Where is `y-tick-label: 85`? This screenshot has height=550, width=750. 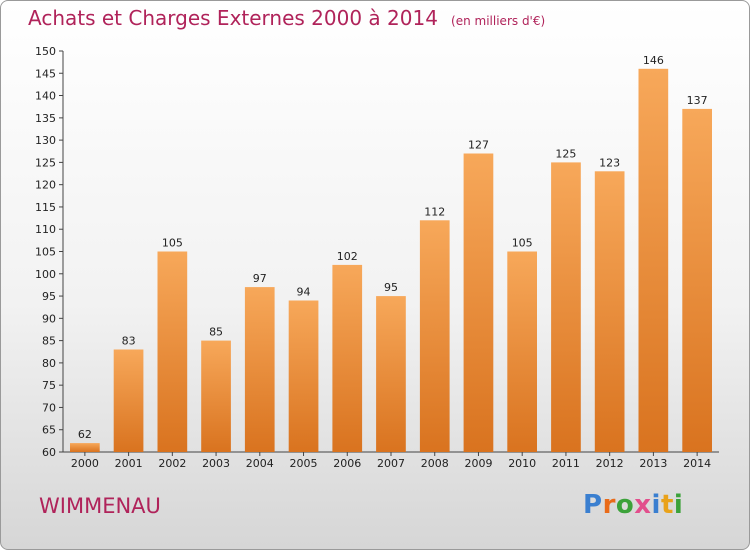
y-tick-label: 85 is located at coordinates (49, 341).